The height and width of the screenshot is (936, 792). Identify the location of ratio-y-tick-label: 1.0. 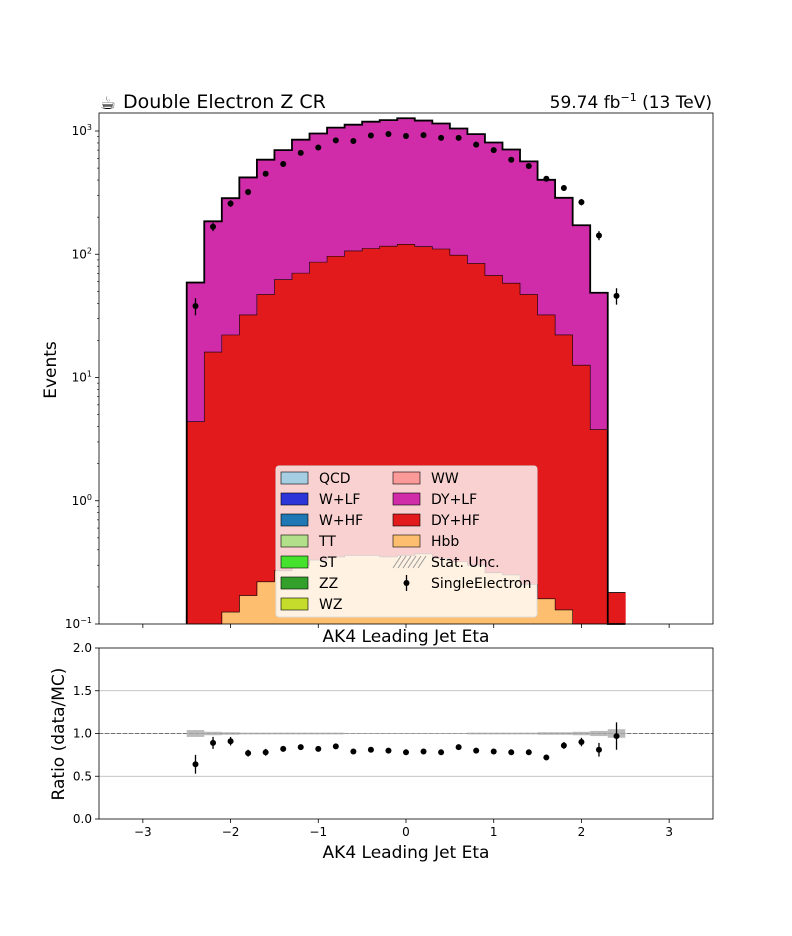
(82, 734).